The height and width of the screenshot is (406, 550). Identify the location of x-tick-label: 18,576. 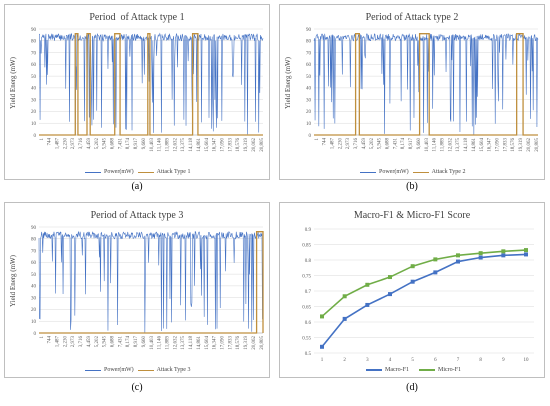
(238, 145).